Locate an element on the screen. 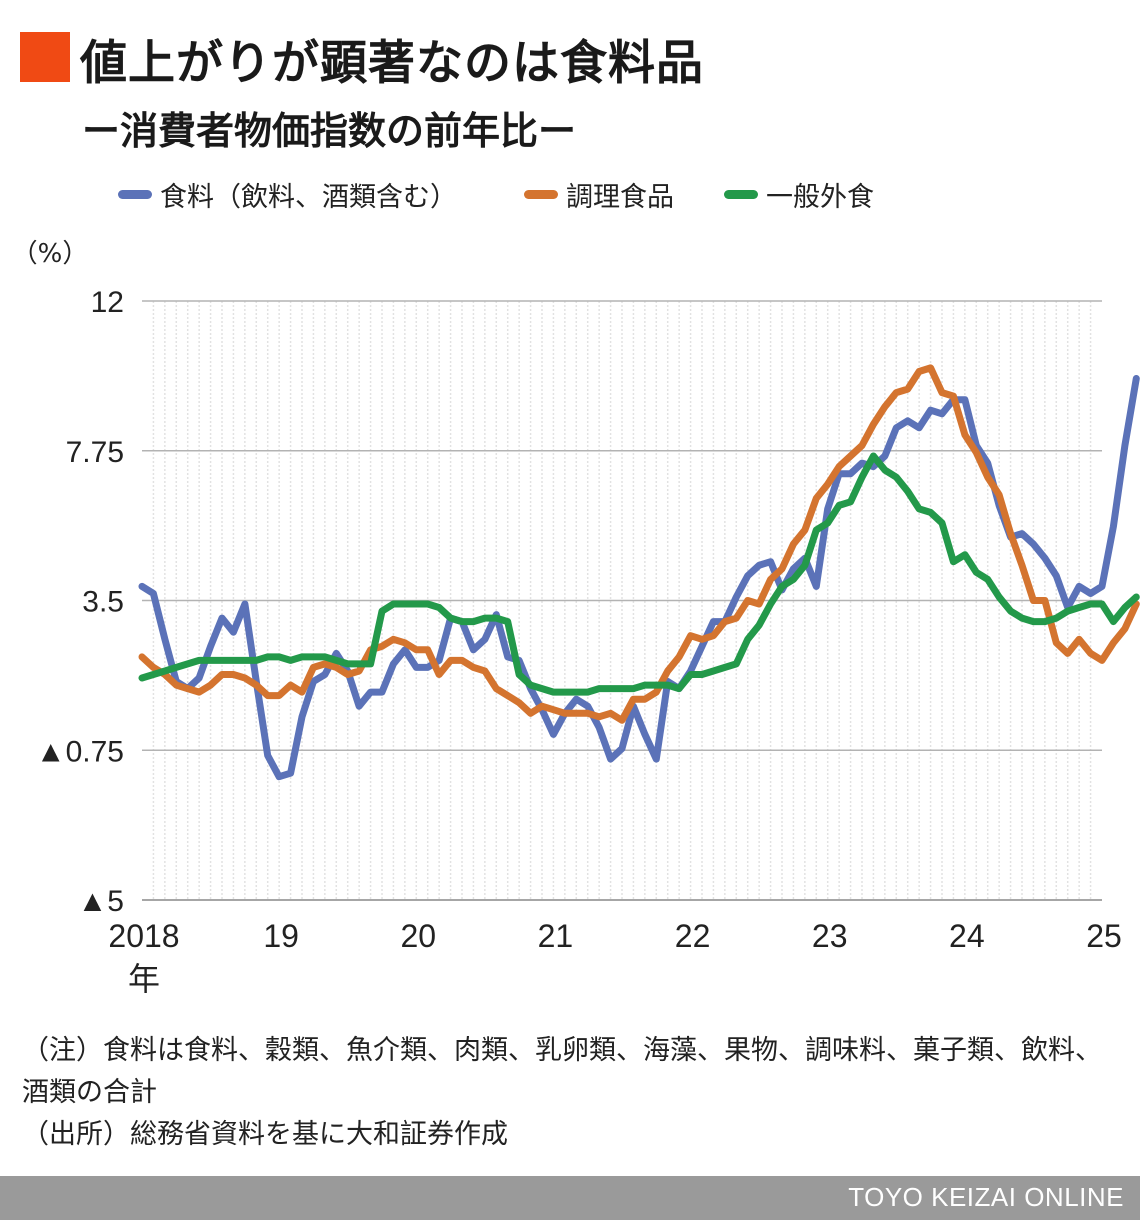 This screenshot has width=1140, height=1220. legend-label-eating-out: 一般外食 is located at coordinates (820, 197).